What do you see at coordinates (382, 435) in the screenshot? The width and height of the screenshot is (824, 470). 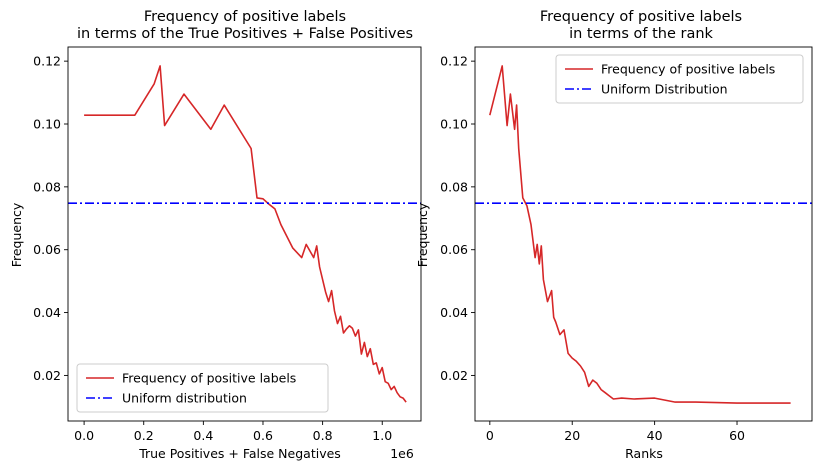 I see `chart-left-x-tick-label: 1.0` at bounding box center [382, 435].